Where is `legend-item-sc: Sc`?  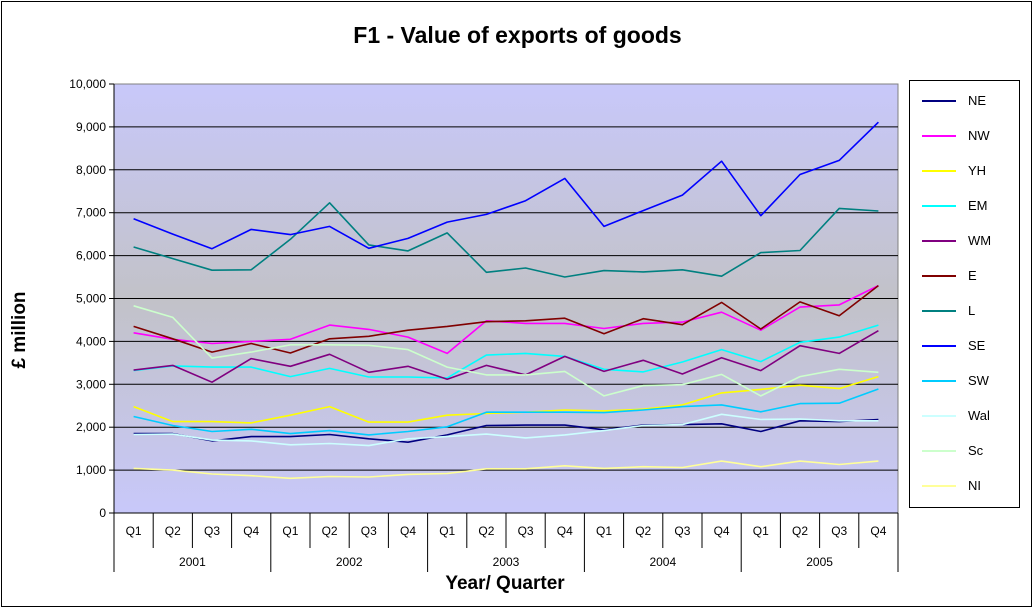 legend-item-sc: Sc is located at coordinates (965, 451).